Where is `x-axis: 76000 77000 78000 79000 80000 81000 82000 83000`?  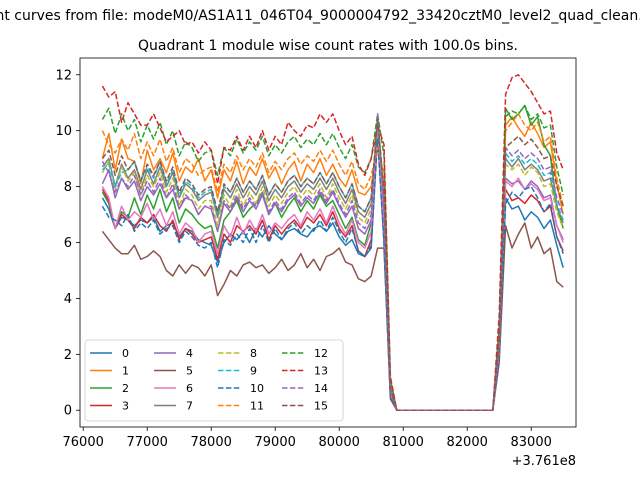 x-axis: 76000 77000 78000 79000 80000 81000 82000 83000 is located at coordinates (307, 438).